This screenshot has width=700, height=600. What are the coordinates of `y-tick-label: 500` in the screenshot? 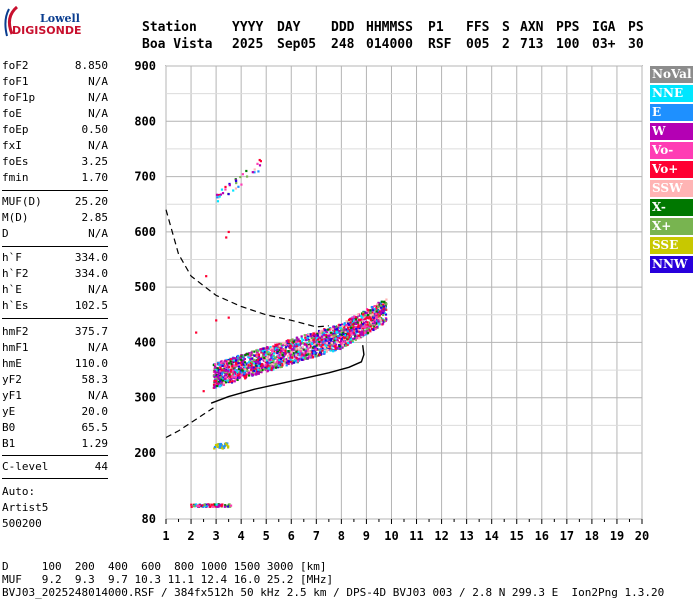 It's located at (145, 287).